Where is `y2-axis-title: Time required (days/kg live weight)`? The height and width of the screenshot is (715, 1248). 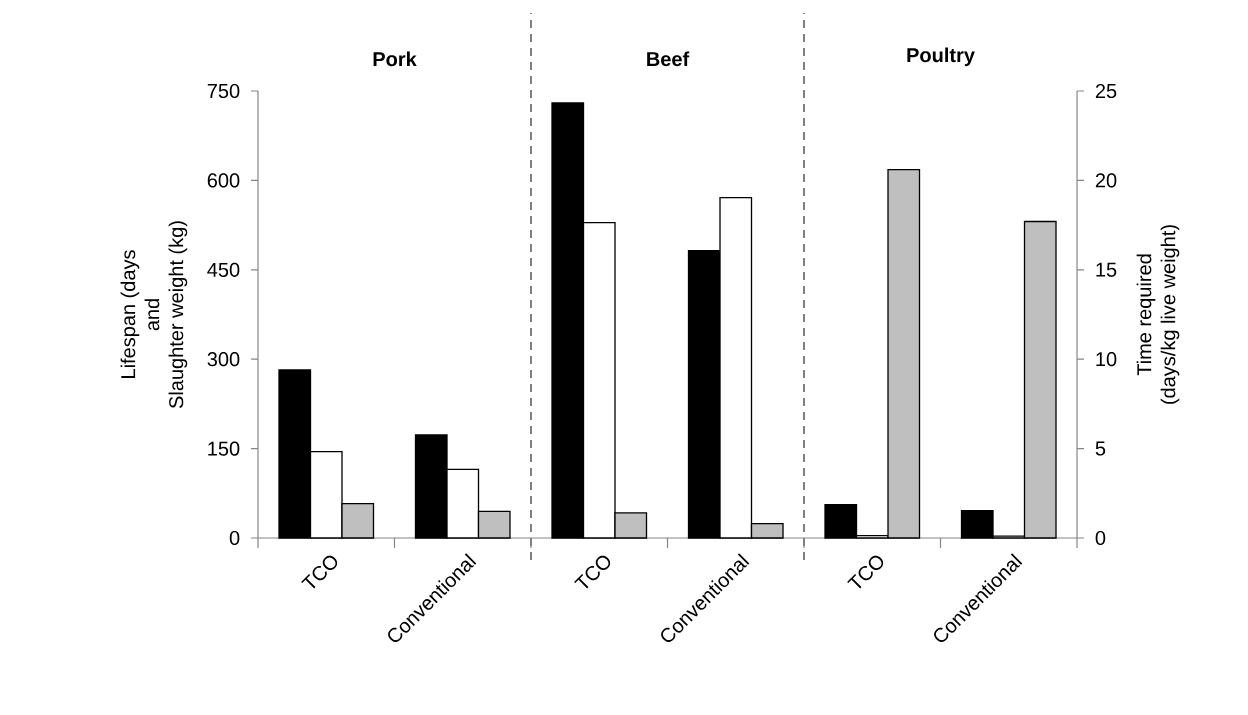 y2-axis-title: Time required (days/kg live weight) is located at coordinates (1158, 314).